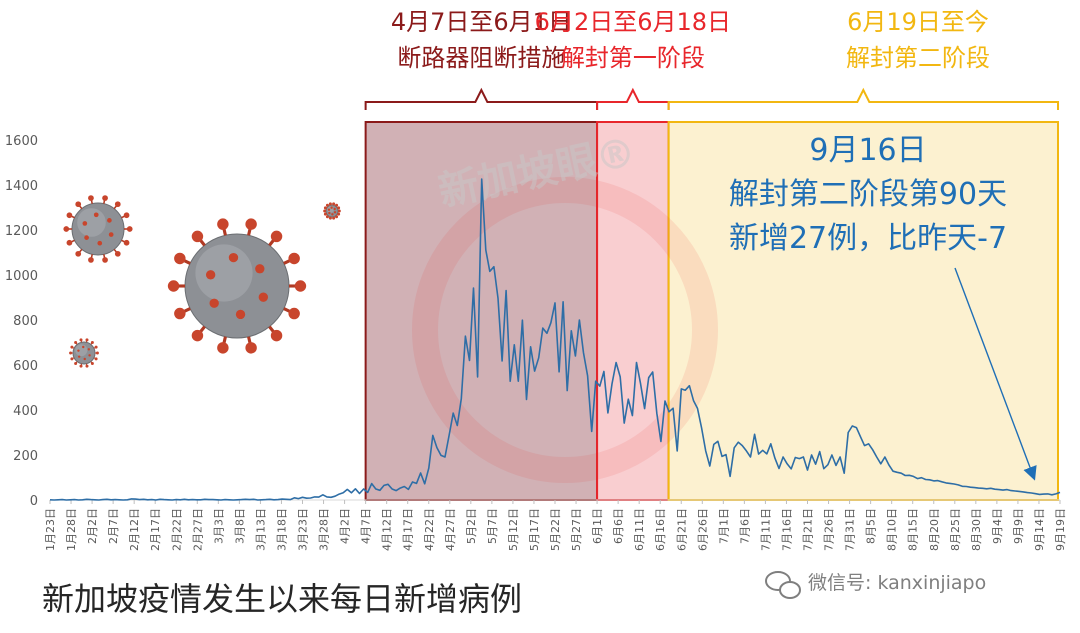 This screenshot has width=1080, height=633. Describe the element at coordinates (723, 526) in the screenshot. I see `x-tick-label: 7月1日` at that location.